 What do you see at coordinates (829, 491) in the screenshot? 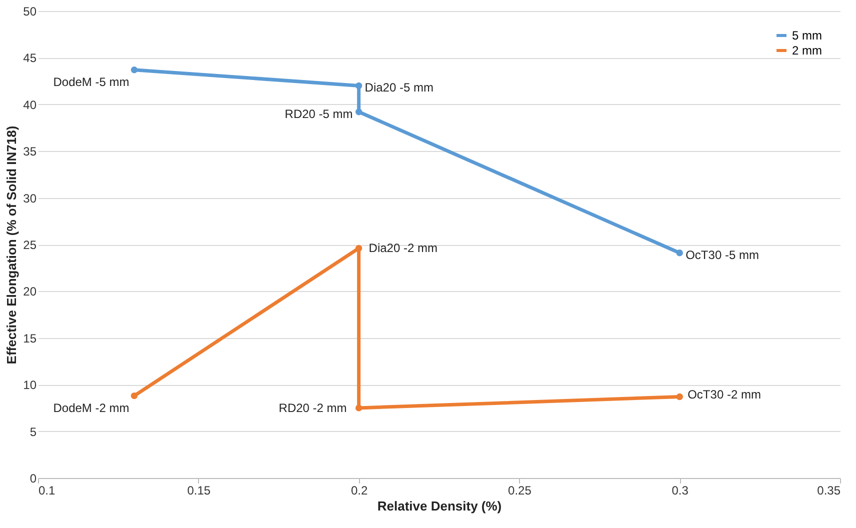
I see `x-tick-label: 0.35` at bounding box center [829, 491].